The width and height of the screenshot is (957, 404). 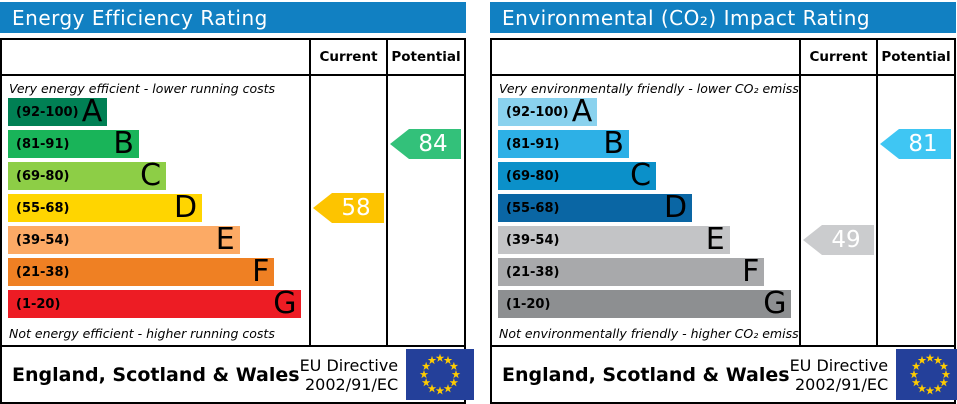 I want to click on potential-rating-value: 84, so click(x=433, y=144).